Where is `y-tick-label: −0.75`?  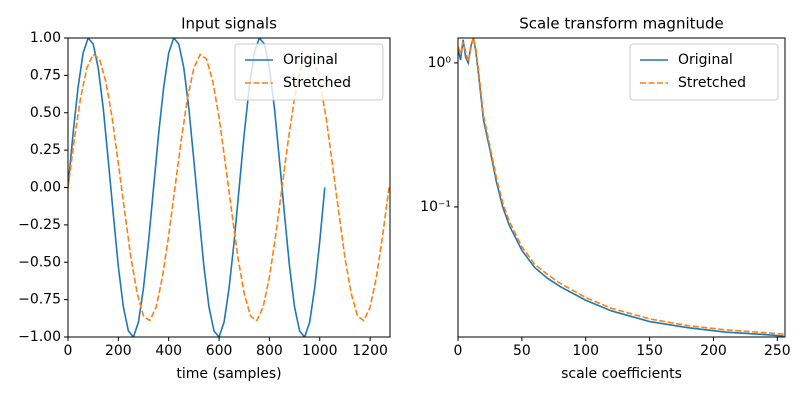
y-tick-label: −0.75 is located at coordinates (39, 300).